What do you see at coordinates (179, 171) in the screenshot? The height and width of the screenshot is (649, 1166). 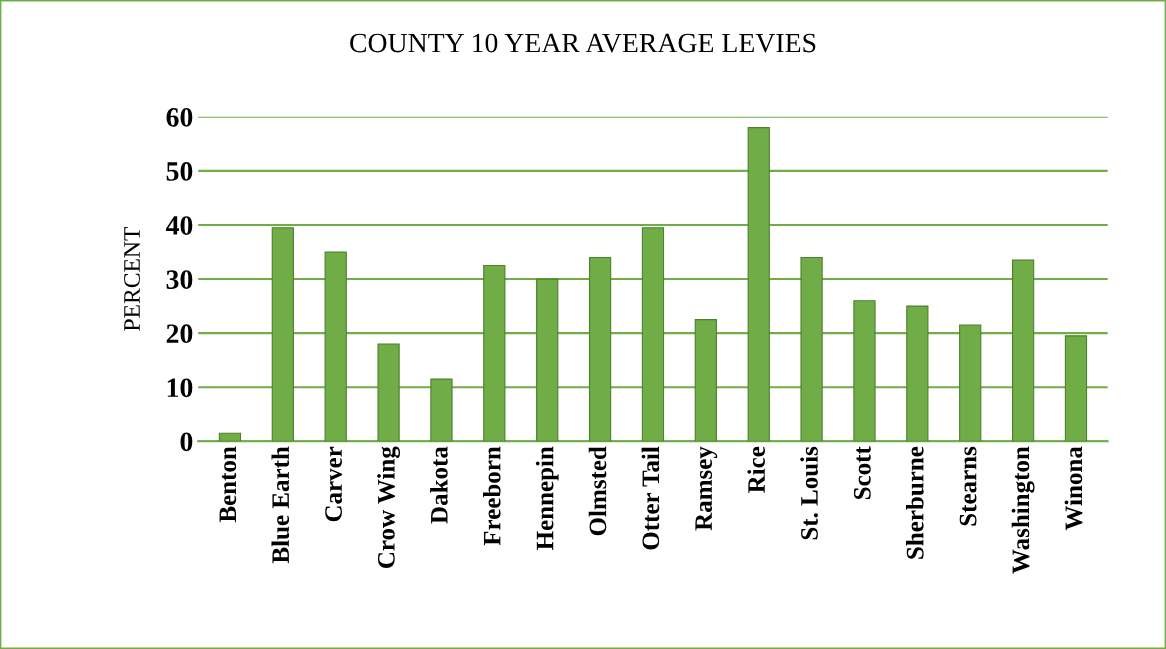 I see `y-tick-label: 50` at bounding box center [179, 171].